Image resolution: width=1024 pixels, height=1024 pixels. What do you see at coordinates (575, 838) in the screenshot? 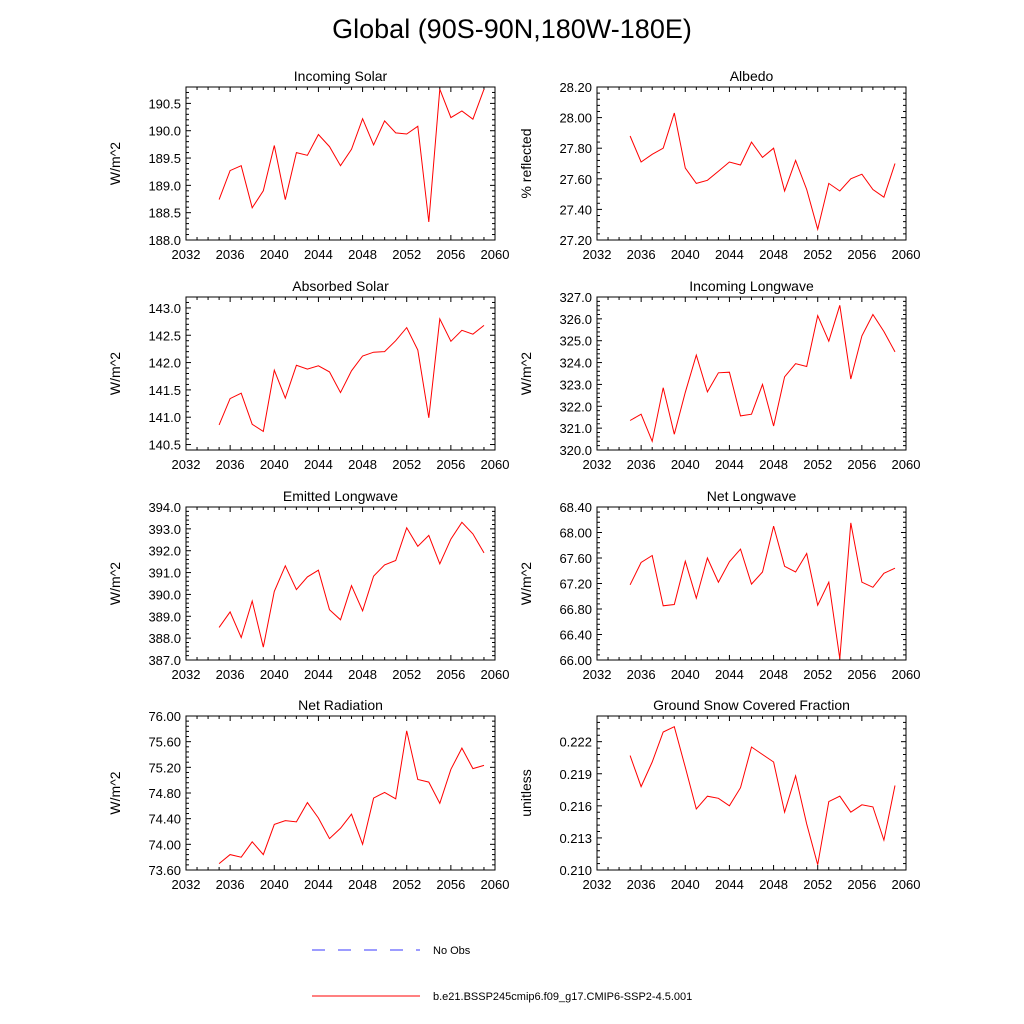
I see `y-tick-label: 0.213` at bounding box center [575, 838].